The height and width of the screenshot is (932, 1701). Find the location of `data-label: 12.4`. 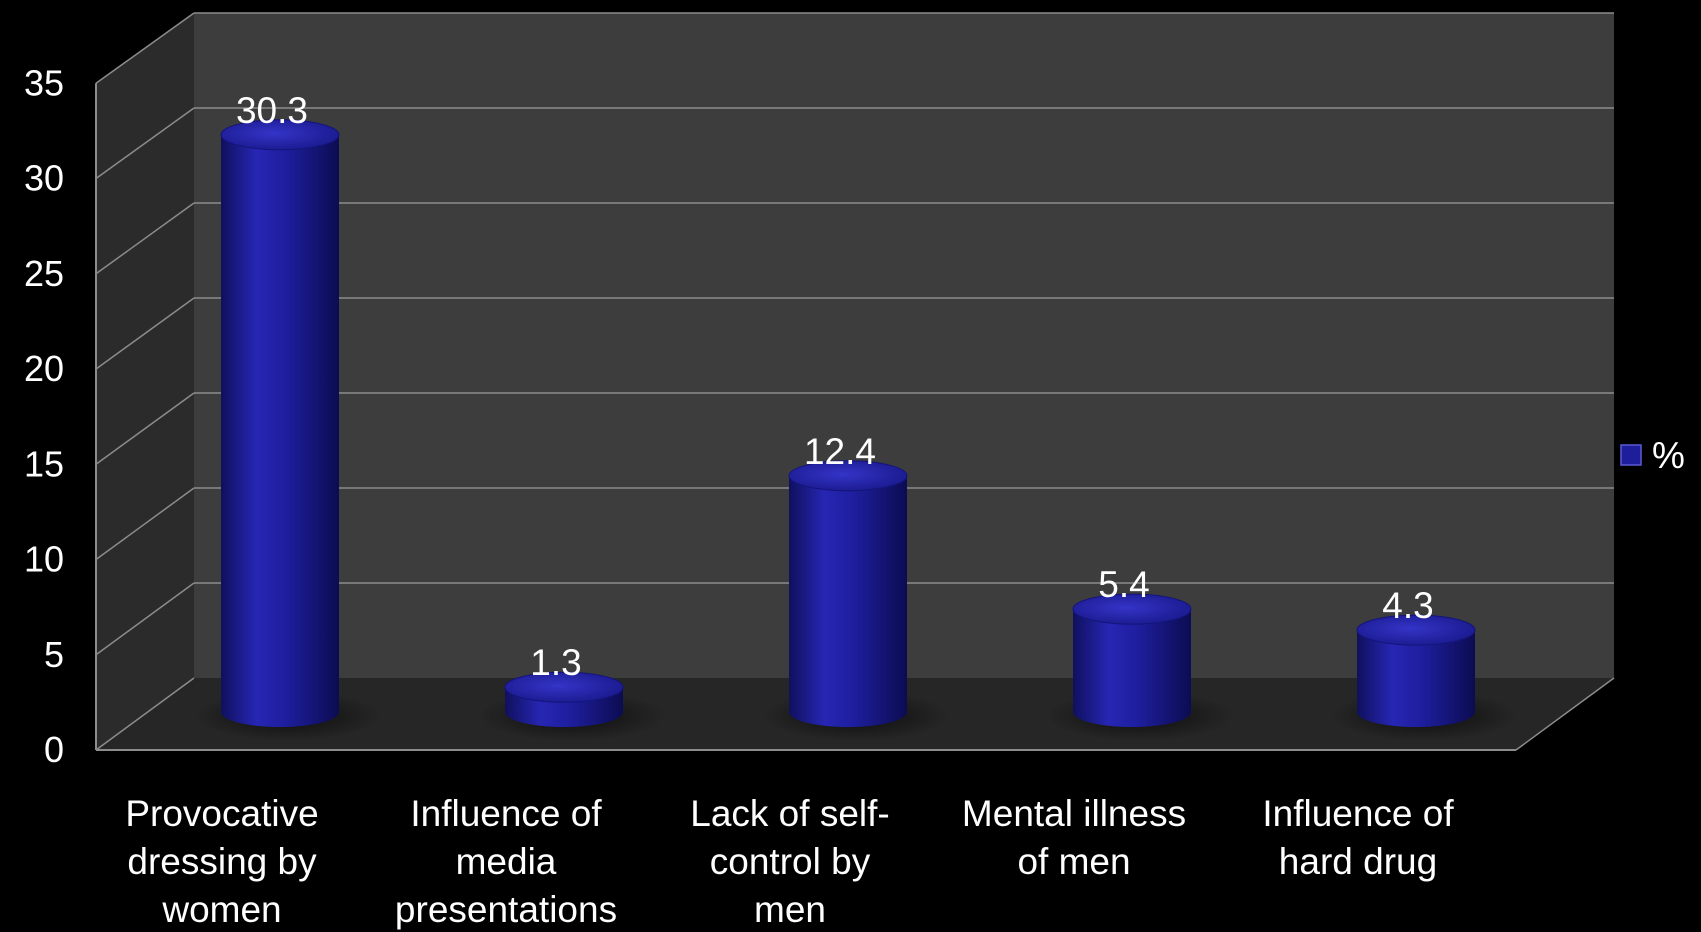

data-label: 12.4 is located at coordinates (840, 451).